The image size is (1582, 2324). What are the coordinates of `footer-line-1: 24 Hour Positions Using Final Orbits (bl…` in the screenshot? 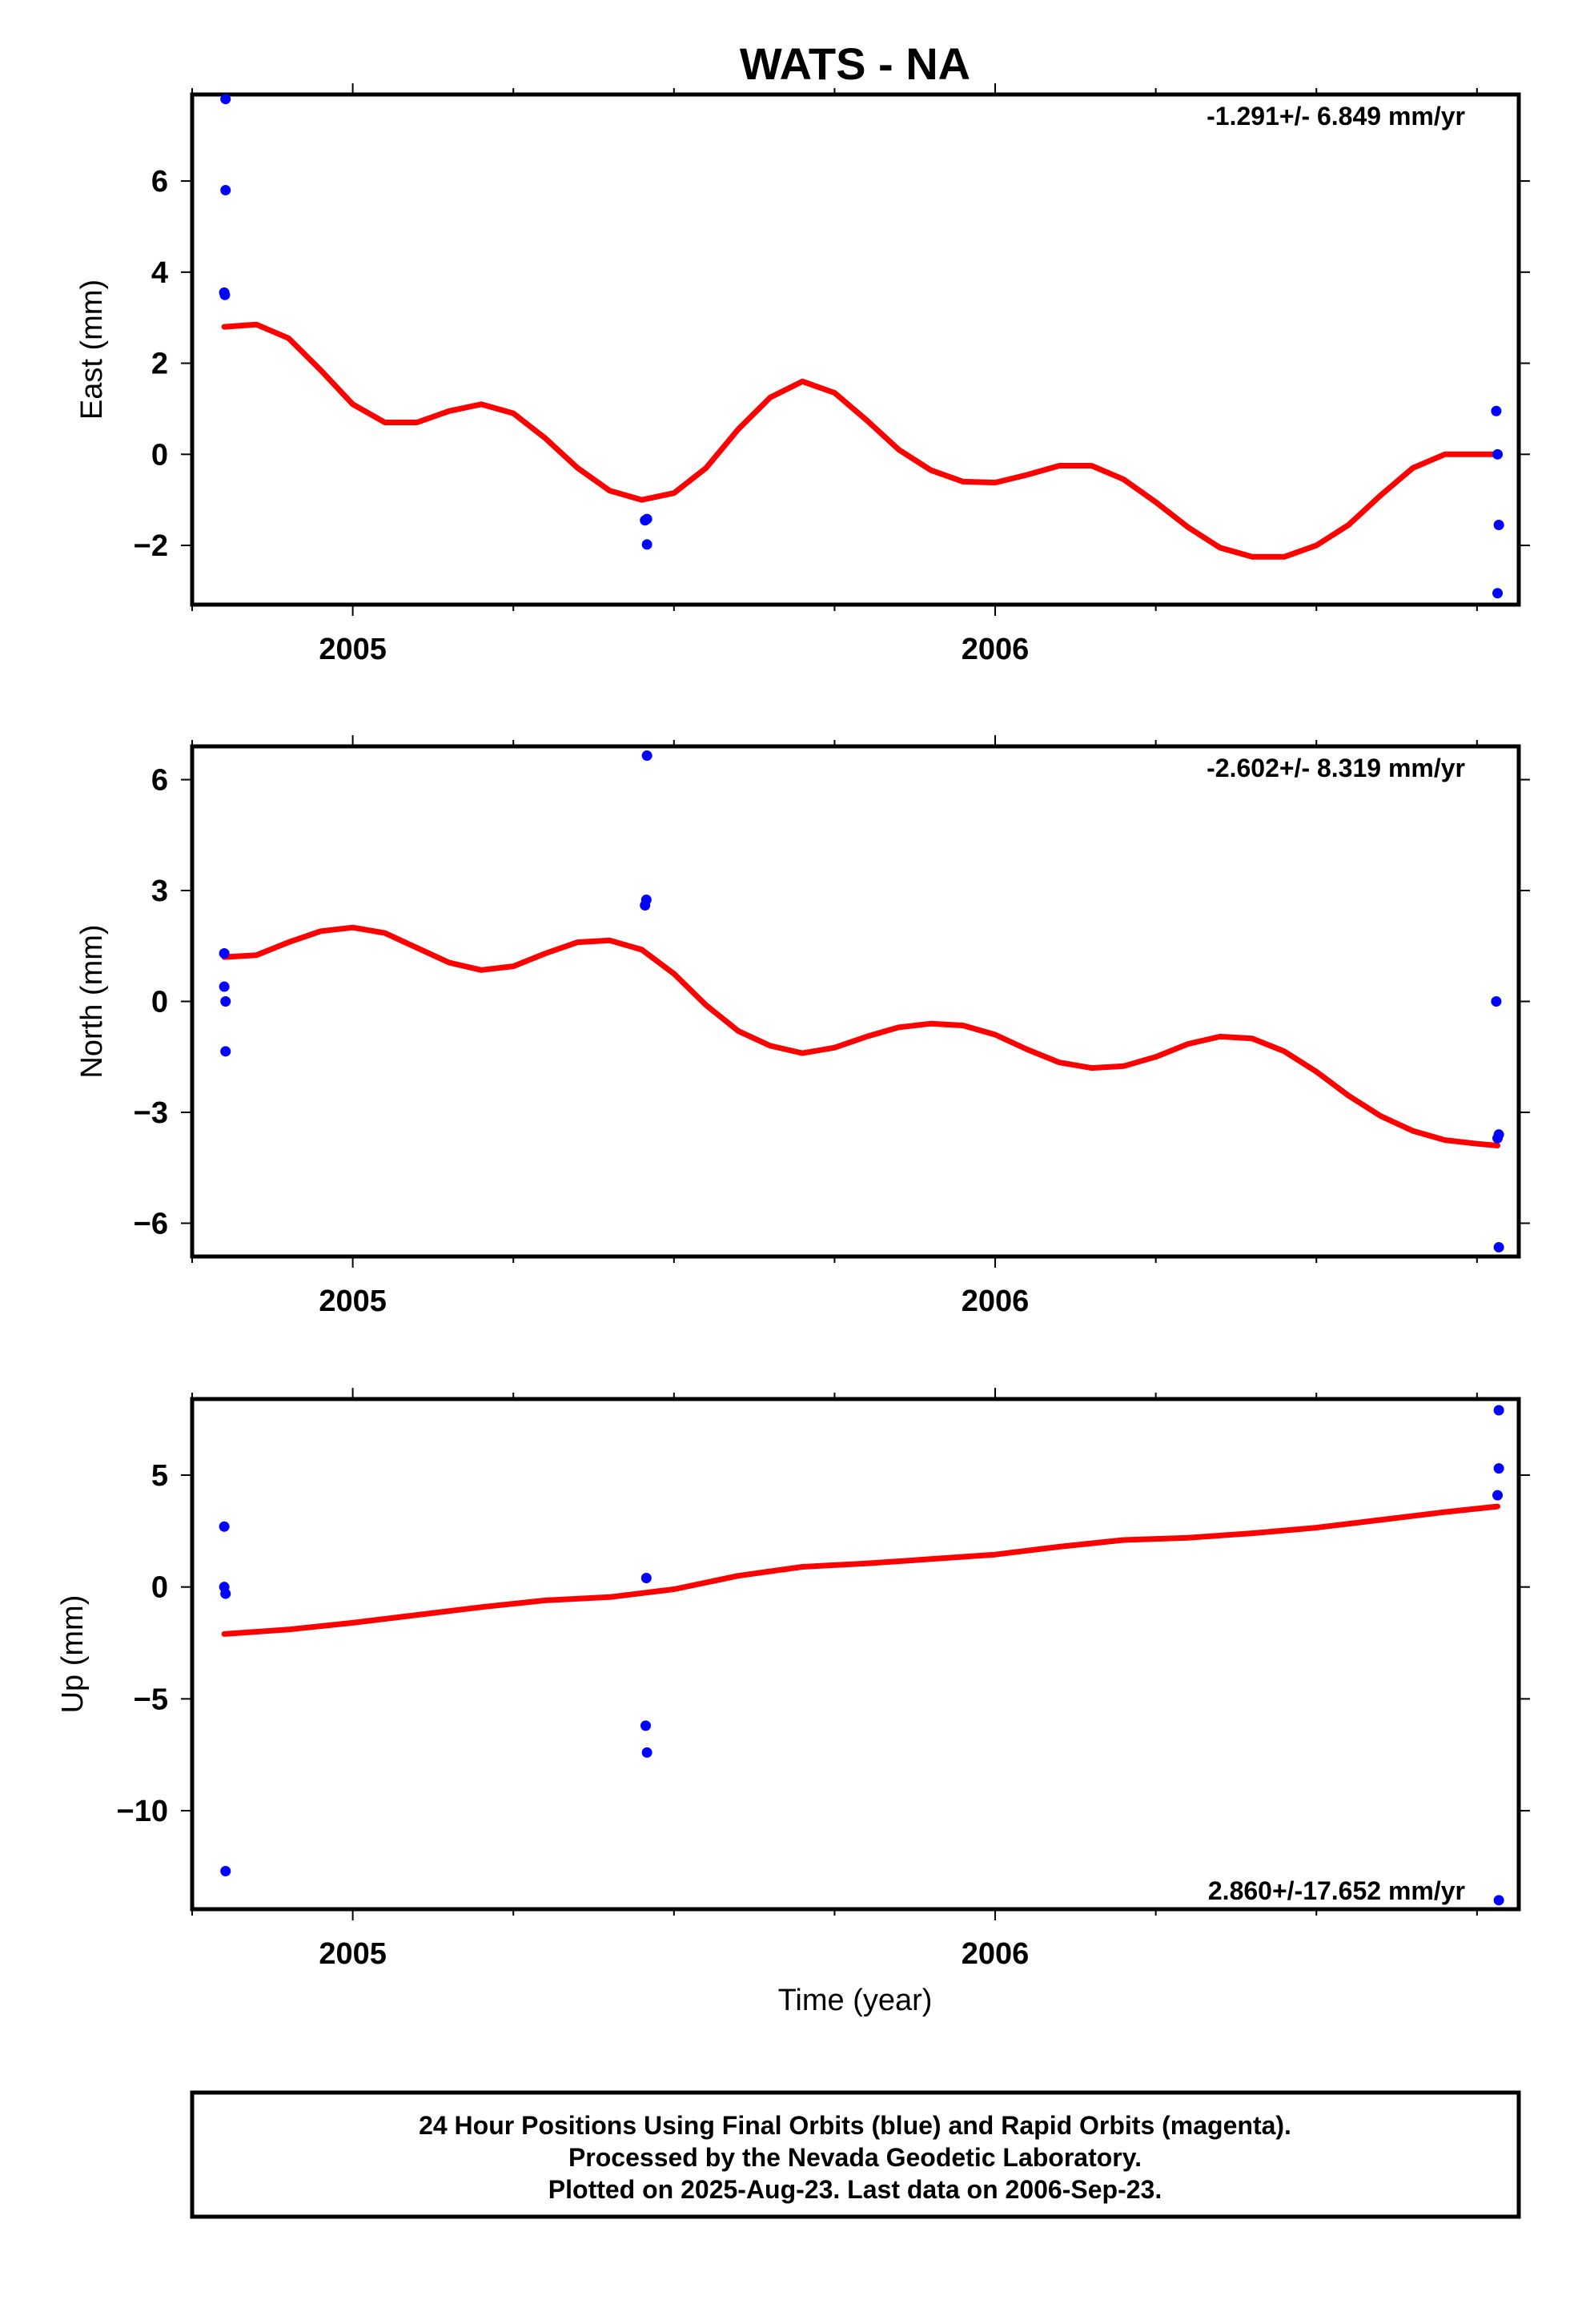 It's located at (855, 2125).